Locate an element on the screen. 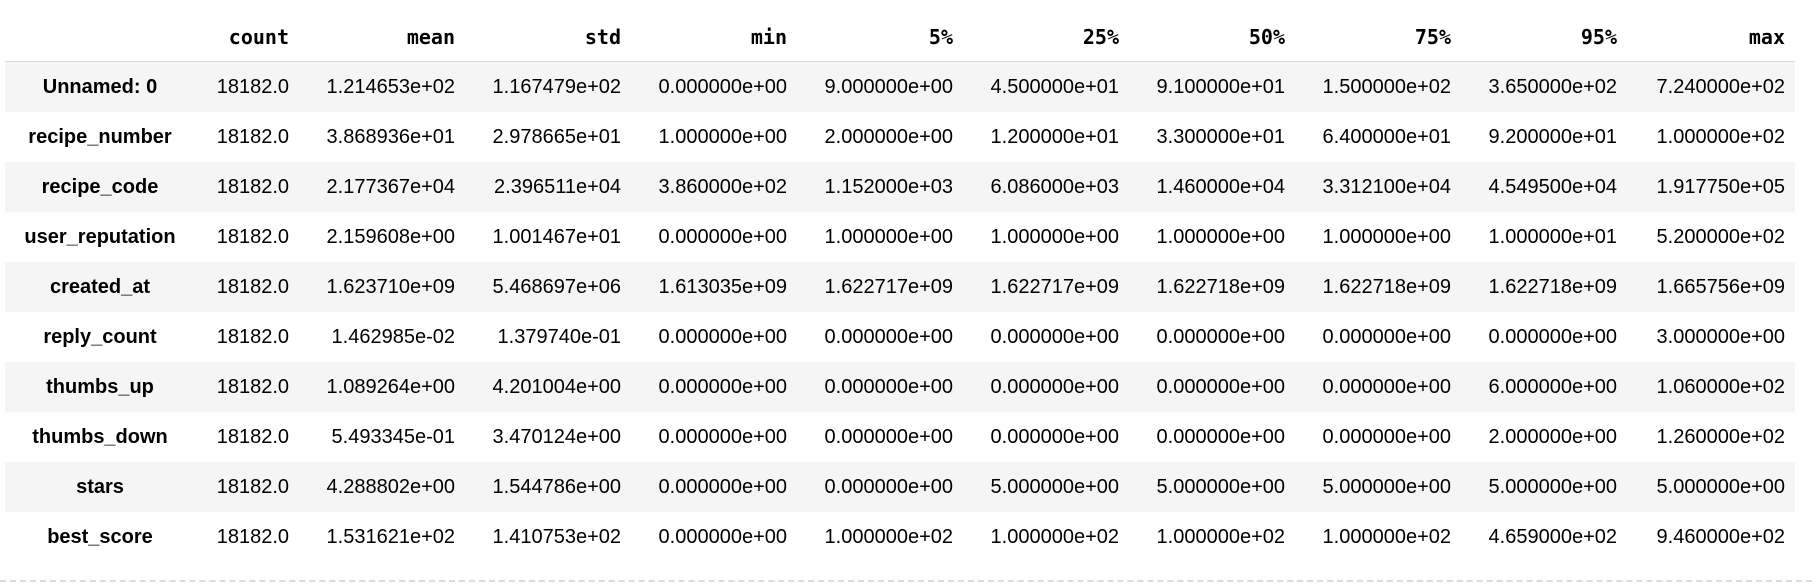 Image resolution: width=1812 pixels, height=584 pixels. column-header: 50% is located at coordinates (1212, 37).